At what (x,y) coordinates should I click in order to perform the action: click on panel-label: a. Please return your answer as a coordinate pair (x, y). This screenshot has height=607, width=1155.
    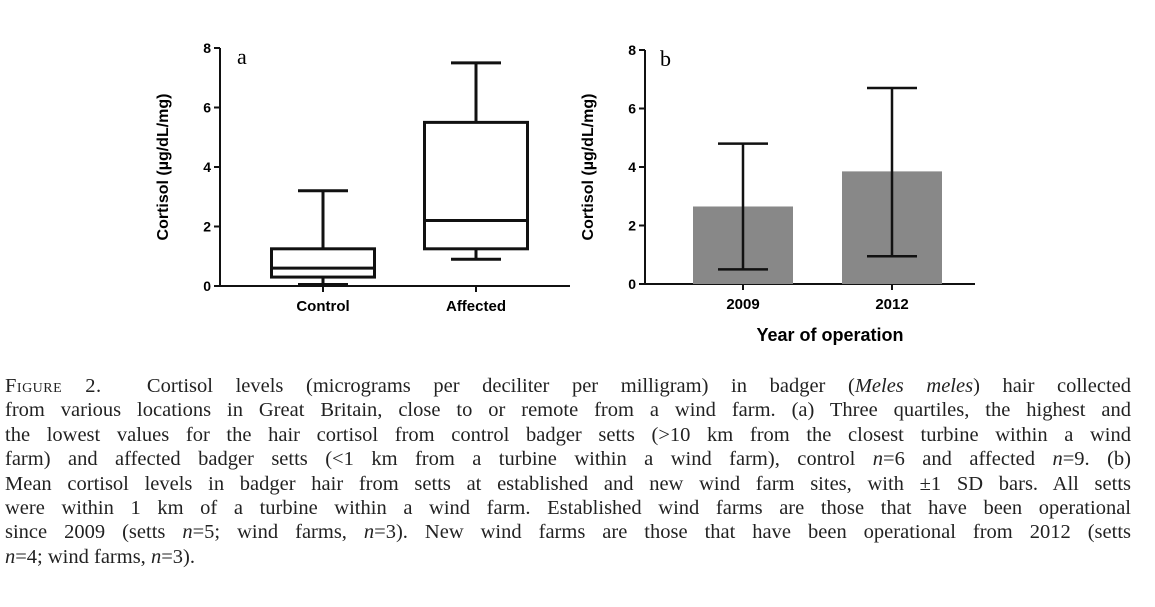
    Looking at the image, I should click on (242, 56).